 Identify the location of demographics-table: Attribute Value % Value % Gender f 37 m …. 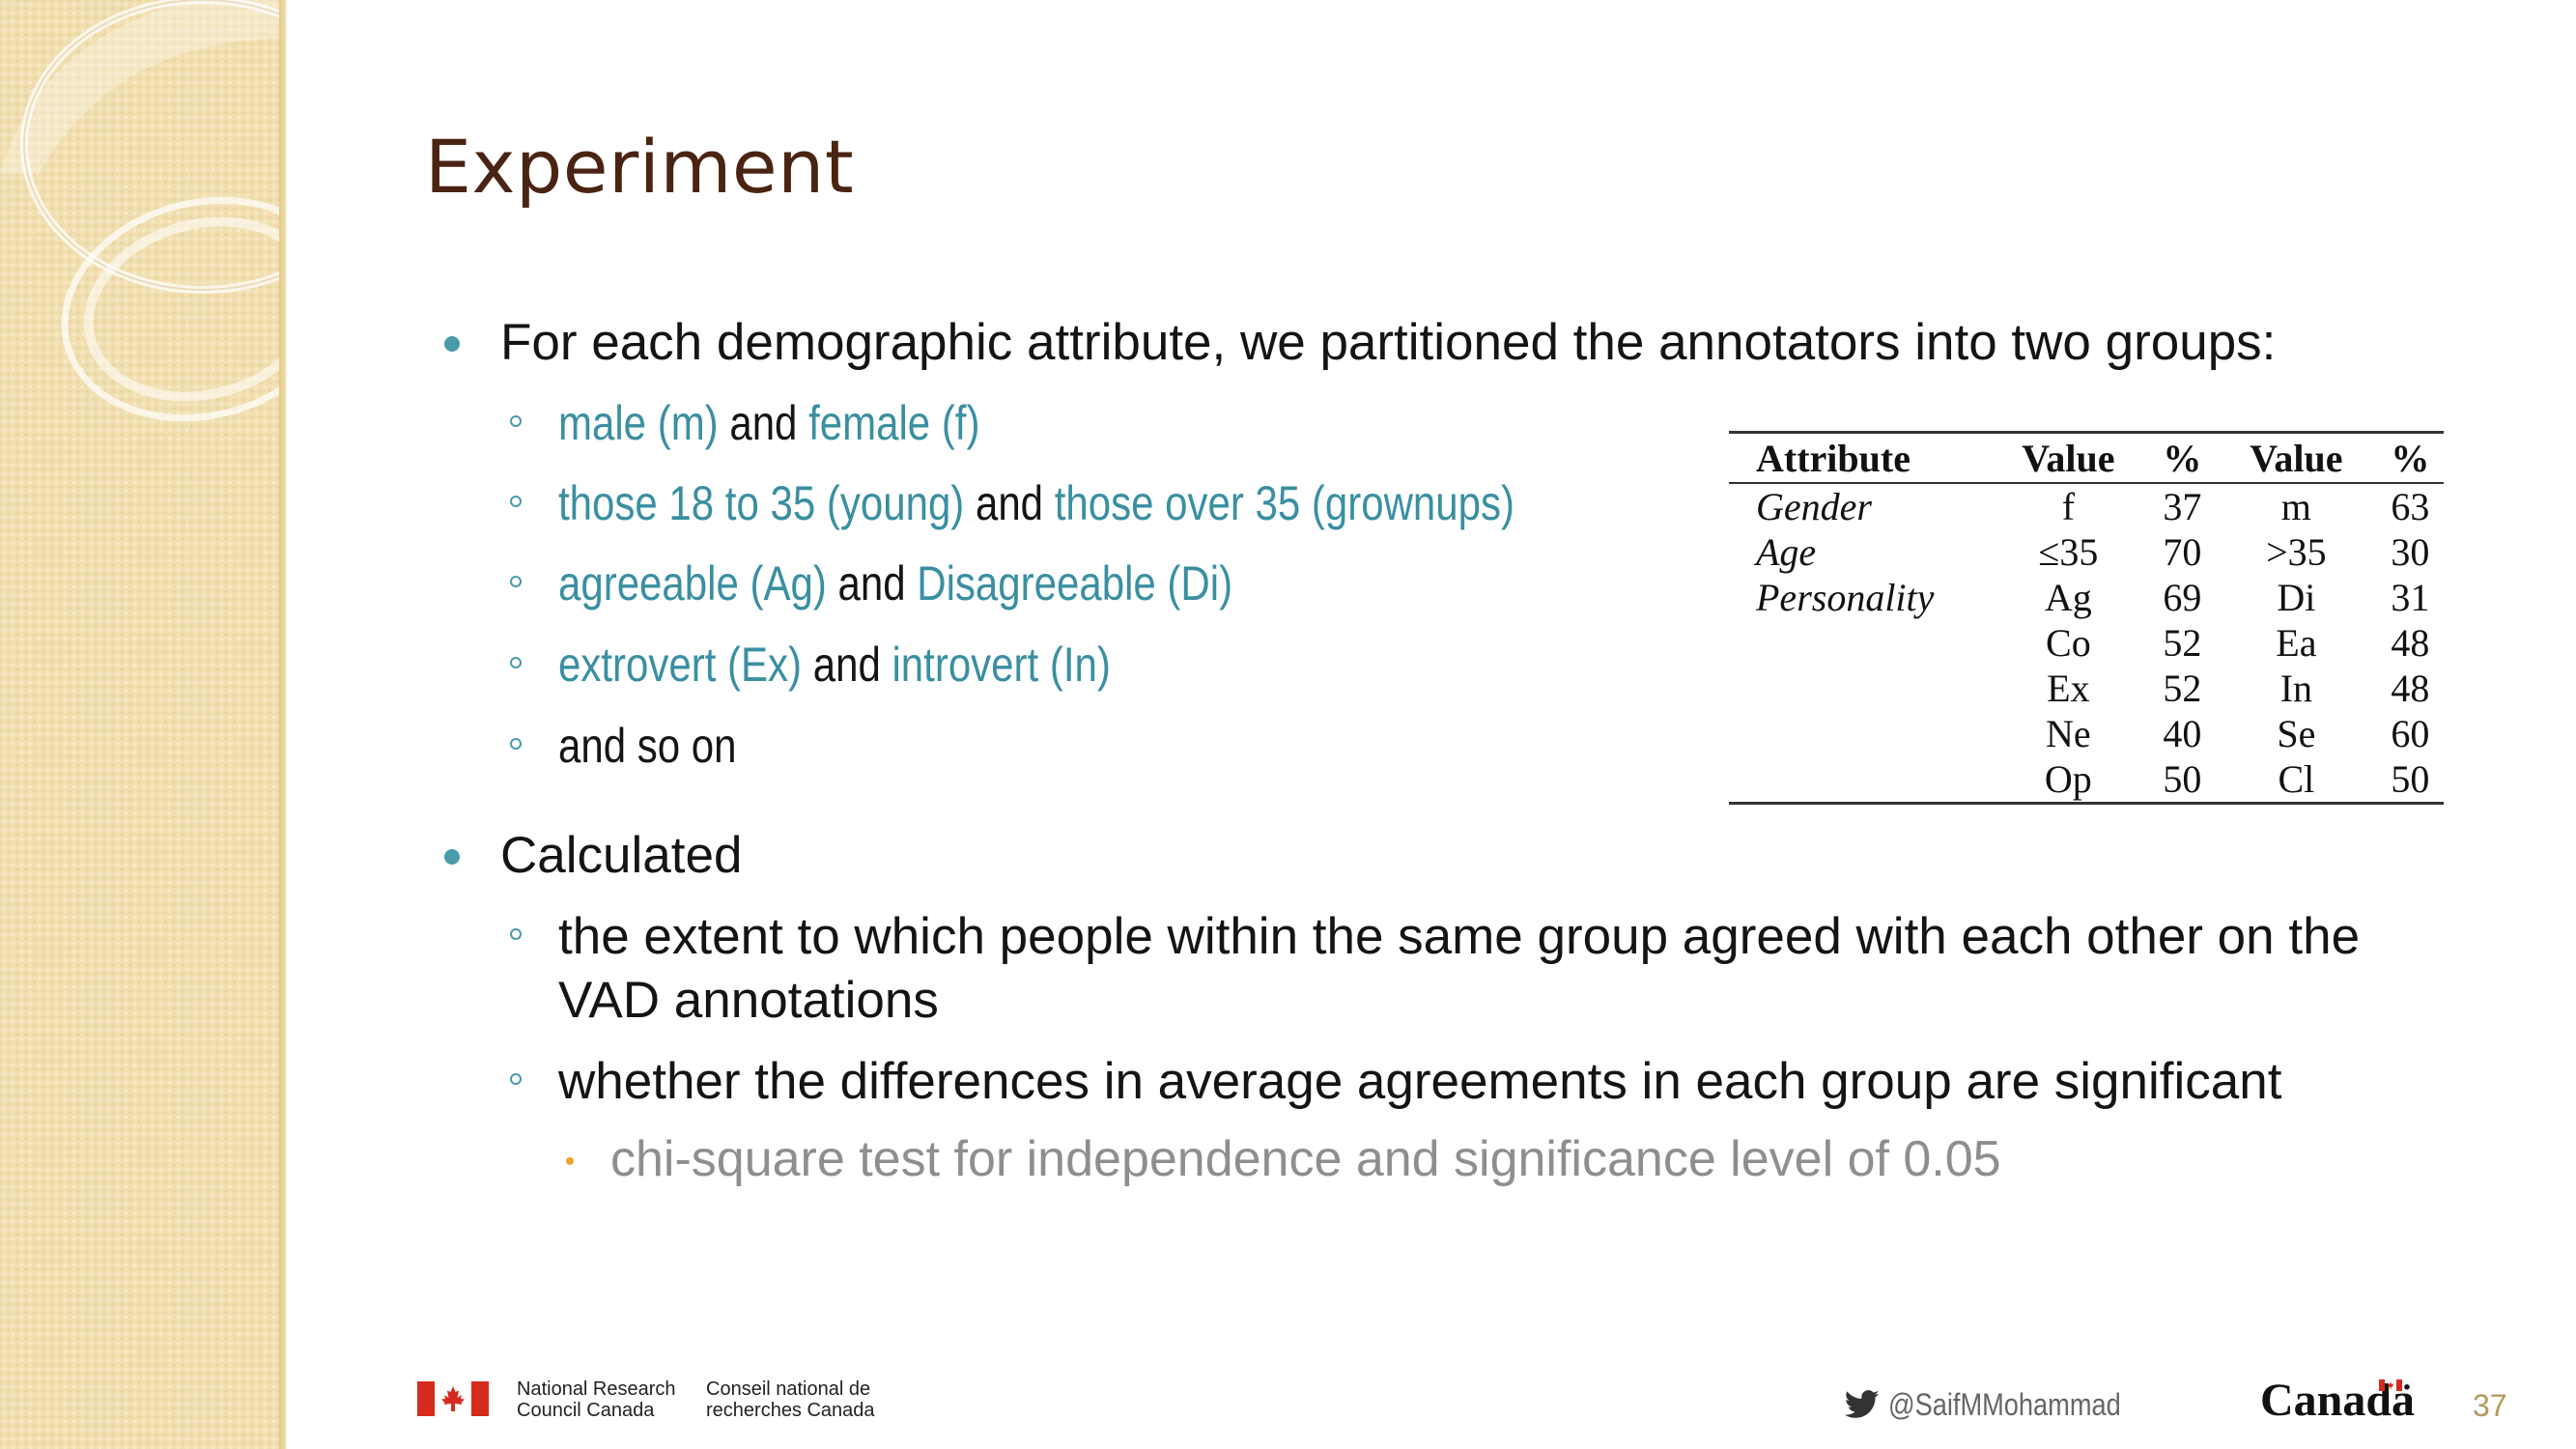
(2086, 618).